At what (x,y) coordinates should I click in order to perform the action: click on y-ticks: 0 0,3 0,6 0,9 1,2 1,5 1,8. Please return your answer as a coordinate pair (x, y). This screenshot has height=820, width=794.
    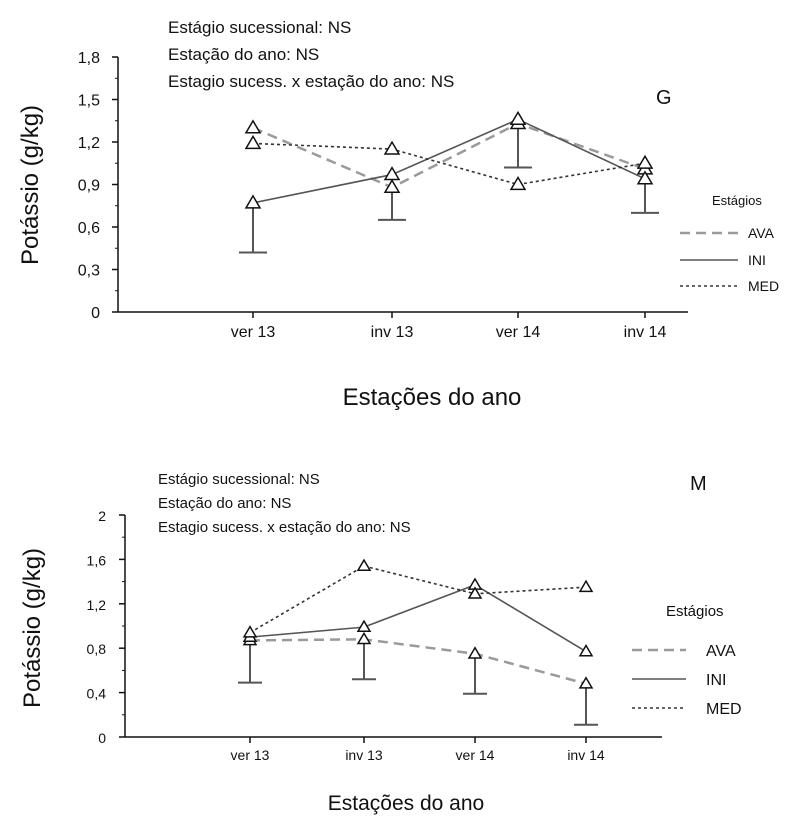
    Looking at the image, I should click on (98, 186).